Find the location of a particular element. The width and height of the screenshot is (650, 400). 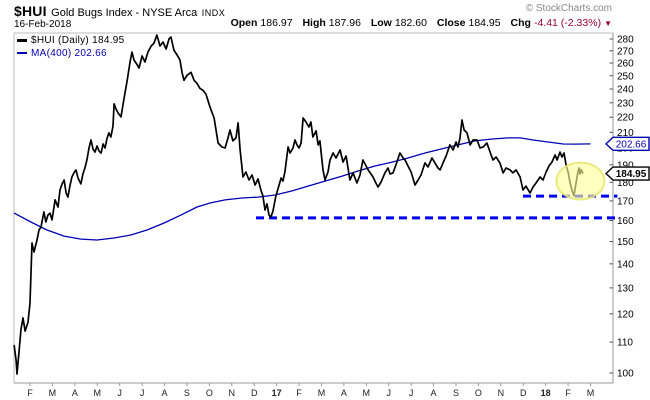

y-tick-label: 240 is located at coordinates (625, 89).